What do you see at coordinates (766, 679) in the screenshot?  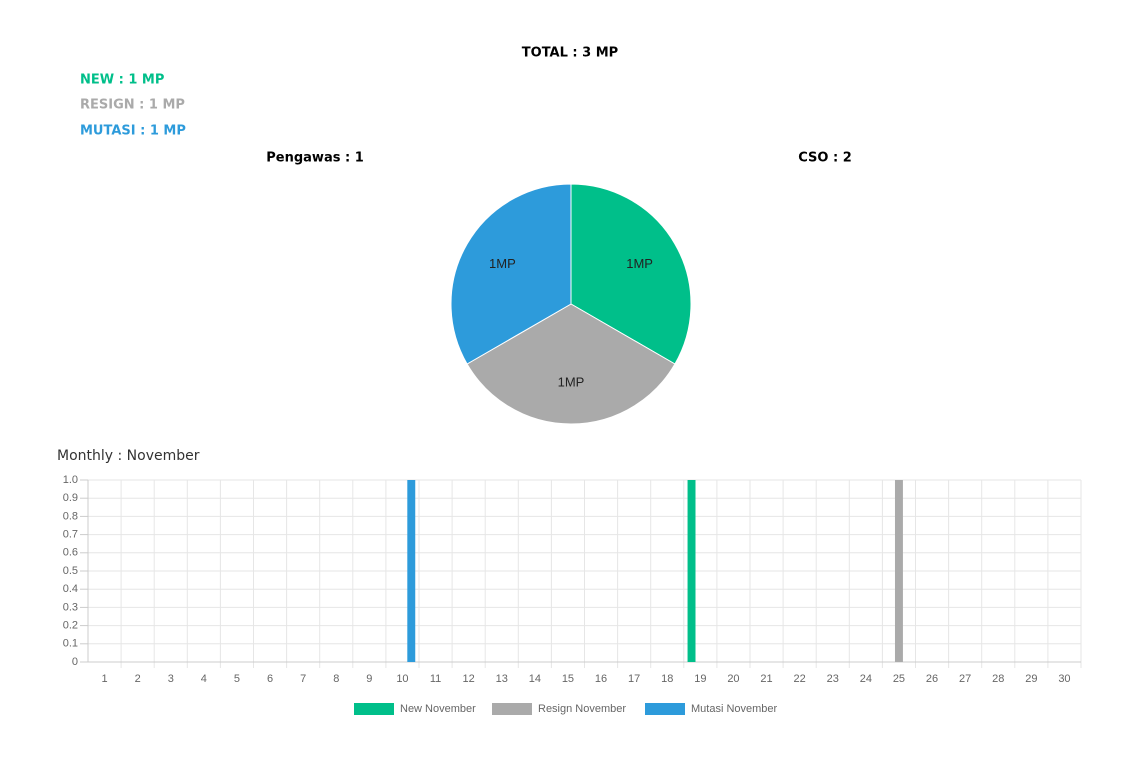 I see `x-tick-label: 21` at bounding box center [766, 679].